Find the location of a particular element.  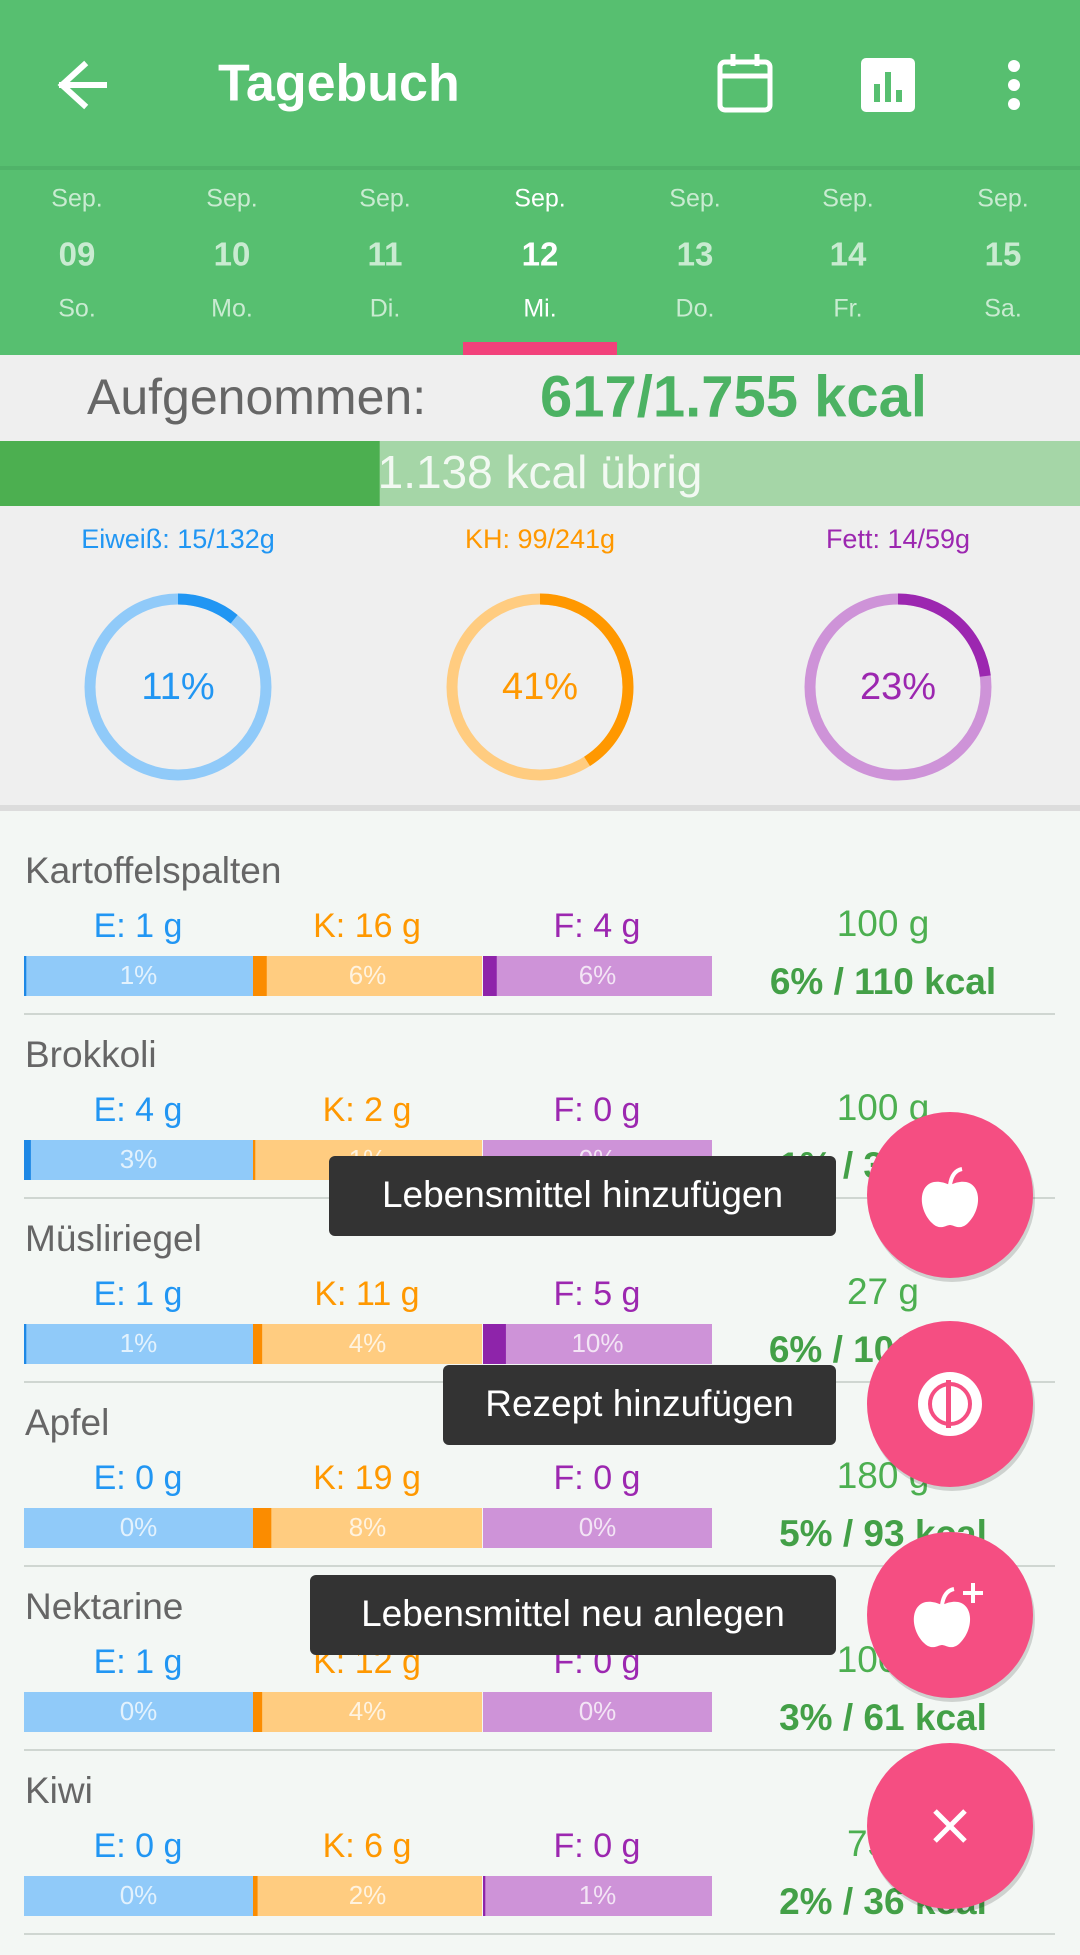

ring-arc is located at coordinates (540, 687).